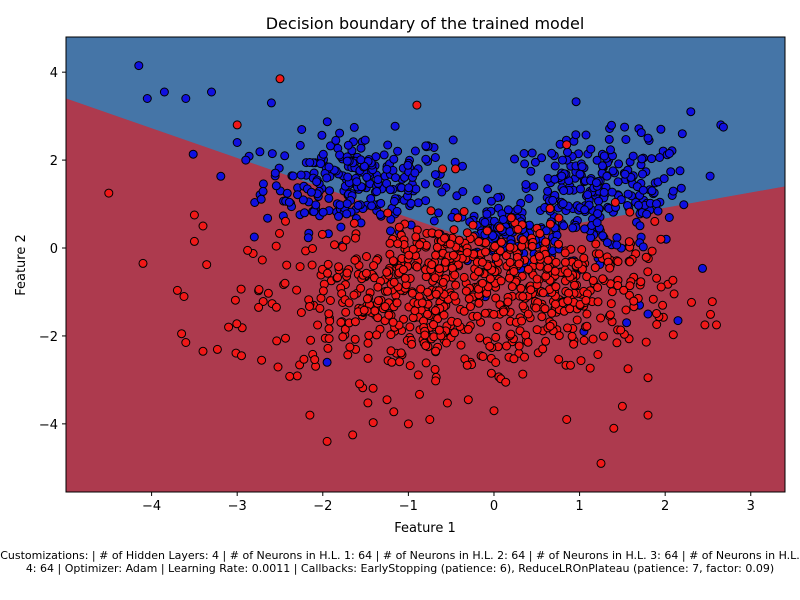 Image resolution: width=800 pixels, height=600 pixels. Describe the element at coordinates (54, 161) in the screenshot. I see `y-tick-label: 2` at that location.